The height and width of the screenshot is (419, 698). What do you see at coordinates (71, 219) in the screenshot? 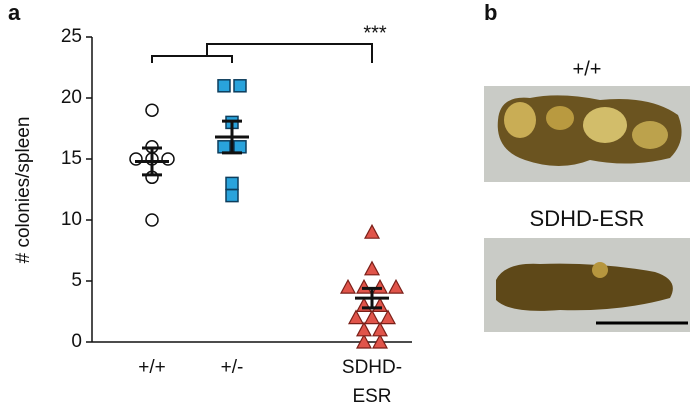
I see `y-tick-label: 10` at bounding box center [71, 219].